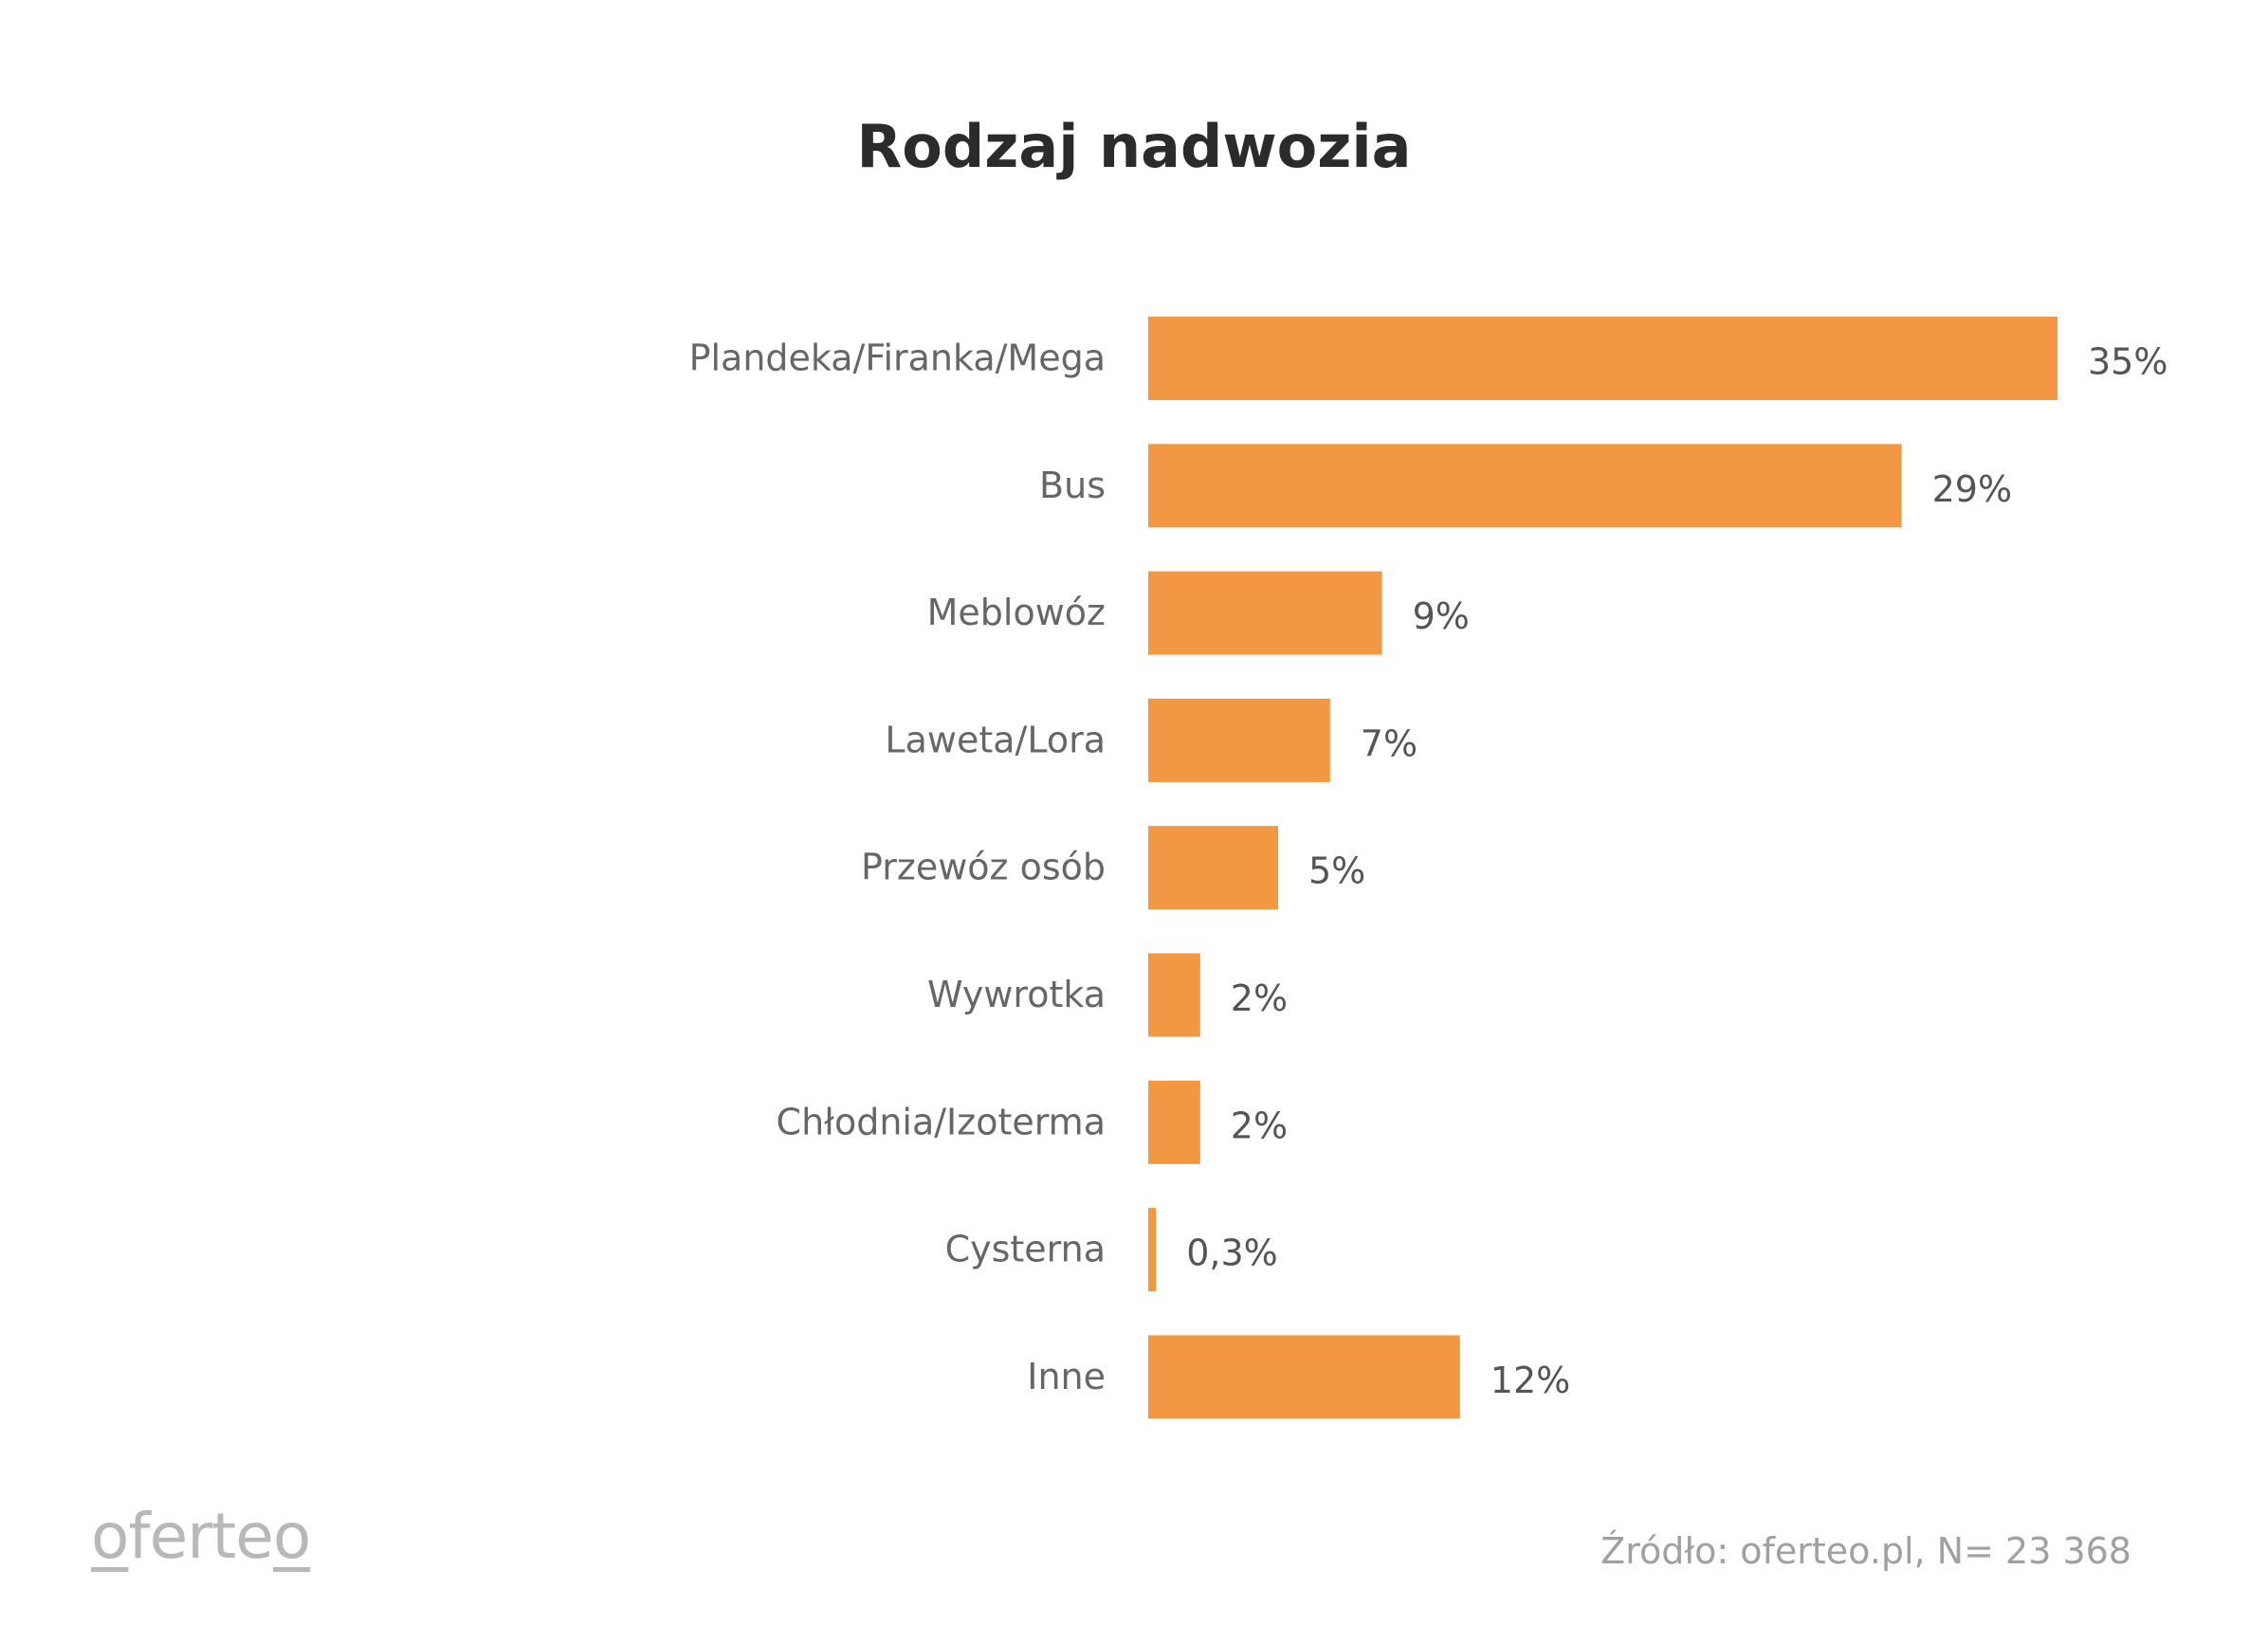 The width and height of the screenshot is (2268, 1643). What do you see at coordinates (1972, 489) in the screenshot?
I see `value-label: 29%` at bounding box center [1972, 489].